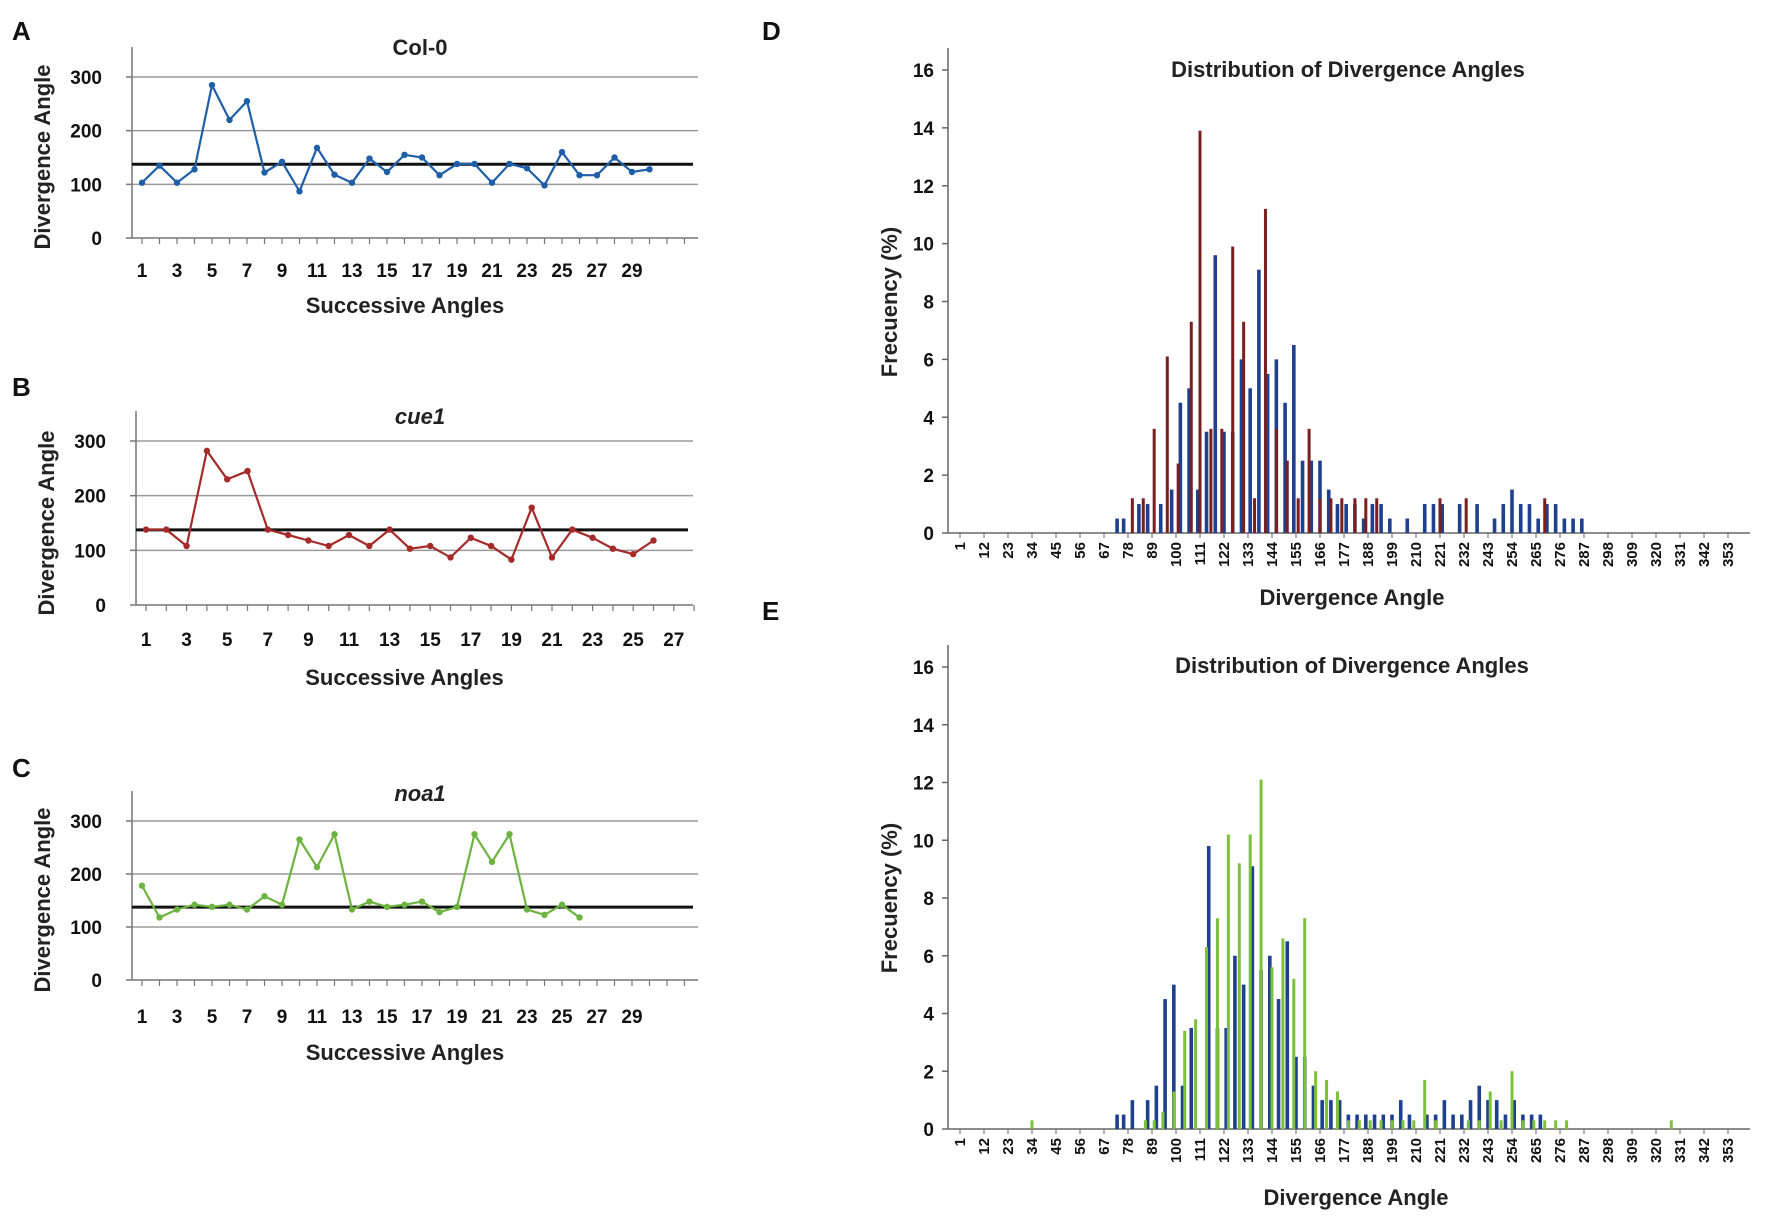 This screenshot has width=1775, height=1221. Describe the element at coordinates (984, 1146) in the screenshot. I see `panel-e-xtick-label: 12` at that location.